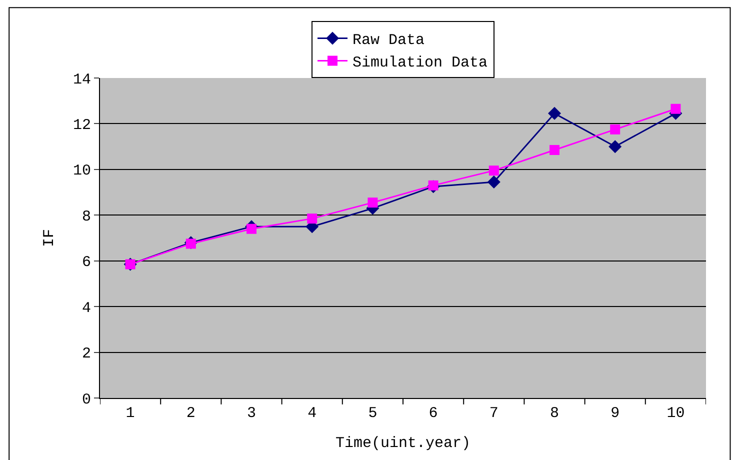 The image size is (734, 460). Describe the element at coordinates (86, 354) in the screenshot. I see `y-tick-label: 2` at that location.